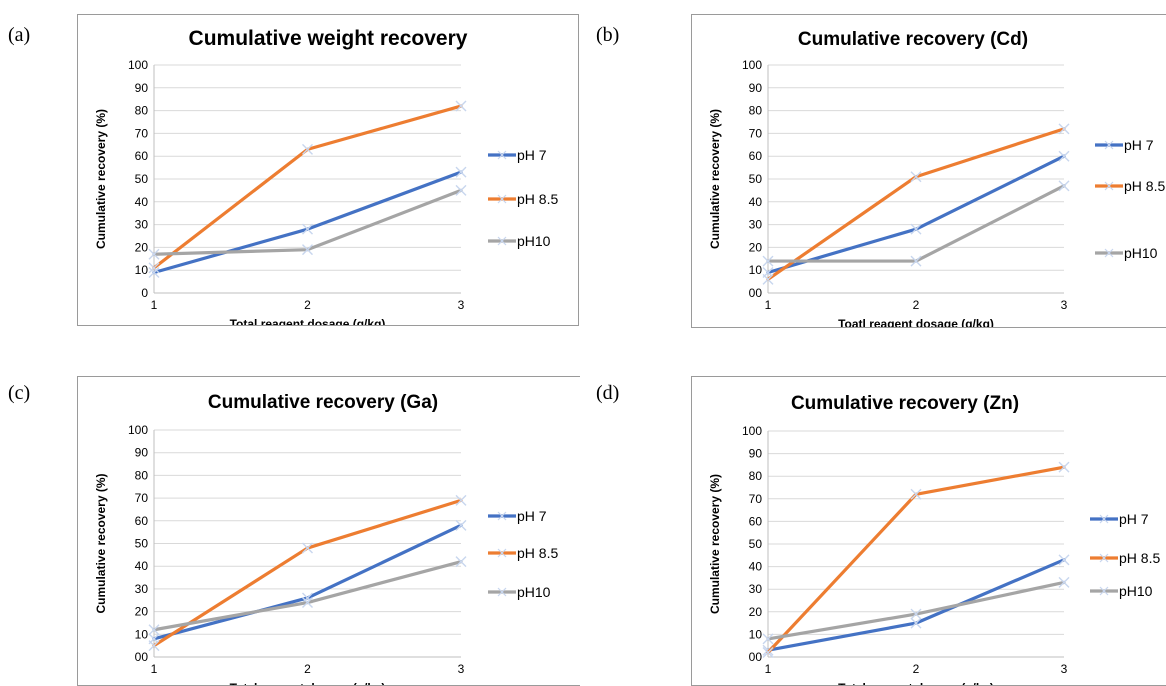 Image resolution: width=1166 pixels, height=686 pixels. What do you see at coordinates (19, 35) in the screenshot?
I see `panel-label-a: (a)` at bounding box center [19, 35].